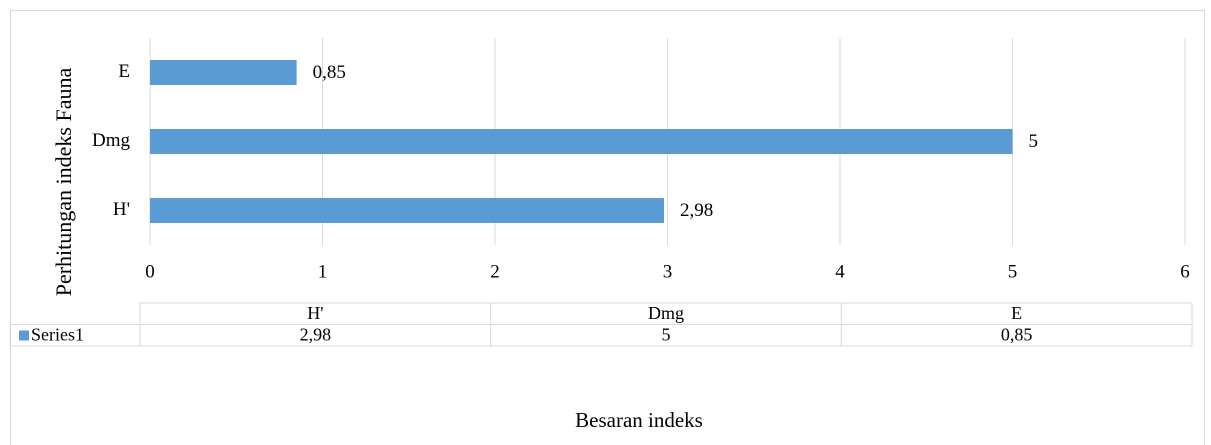  What do you see at coordinates (150, 271) in the screenshot?
I see `x-tick-label: 0` at bounding box center [150, 271].